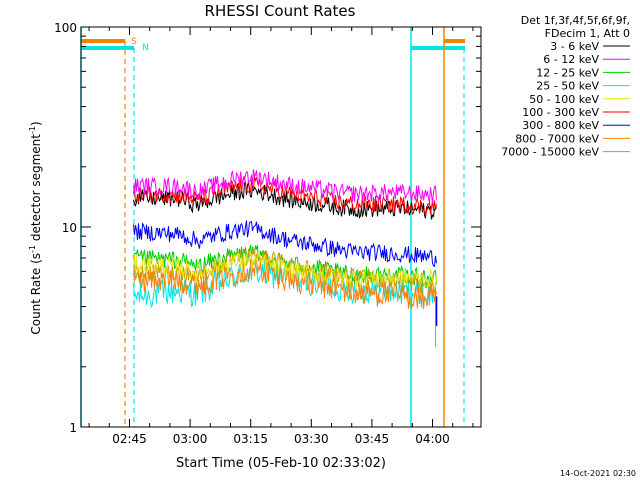  What do you see at coordinates (557, 138) in the screenshot?
I see `legend-label: 800 - 7000 keV` at bounding box center [557, 138].